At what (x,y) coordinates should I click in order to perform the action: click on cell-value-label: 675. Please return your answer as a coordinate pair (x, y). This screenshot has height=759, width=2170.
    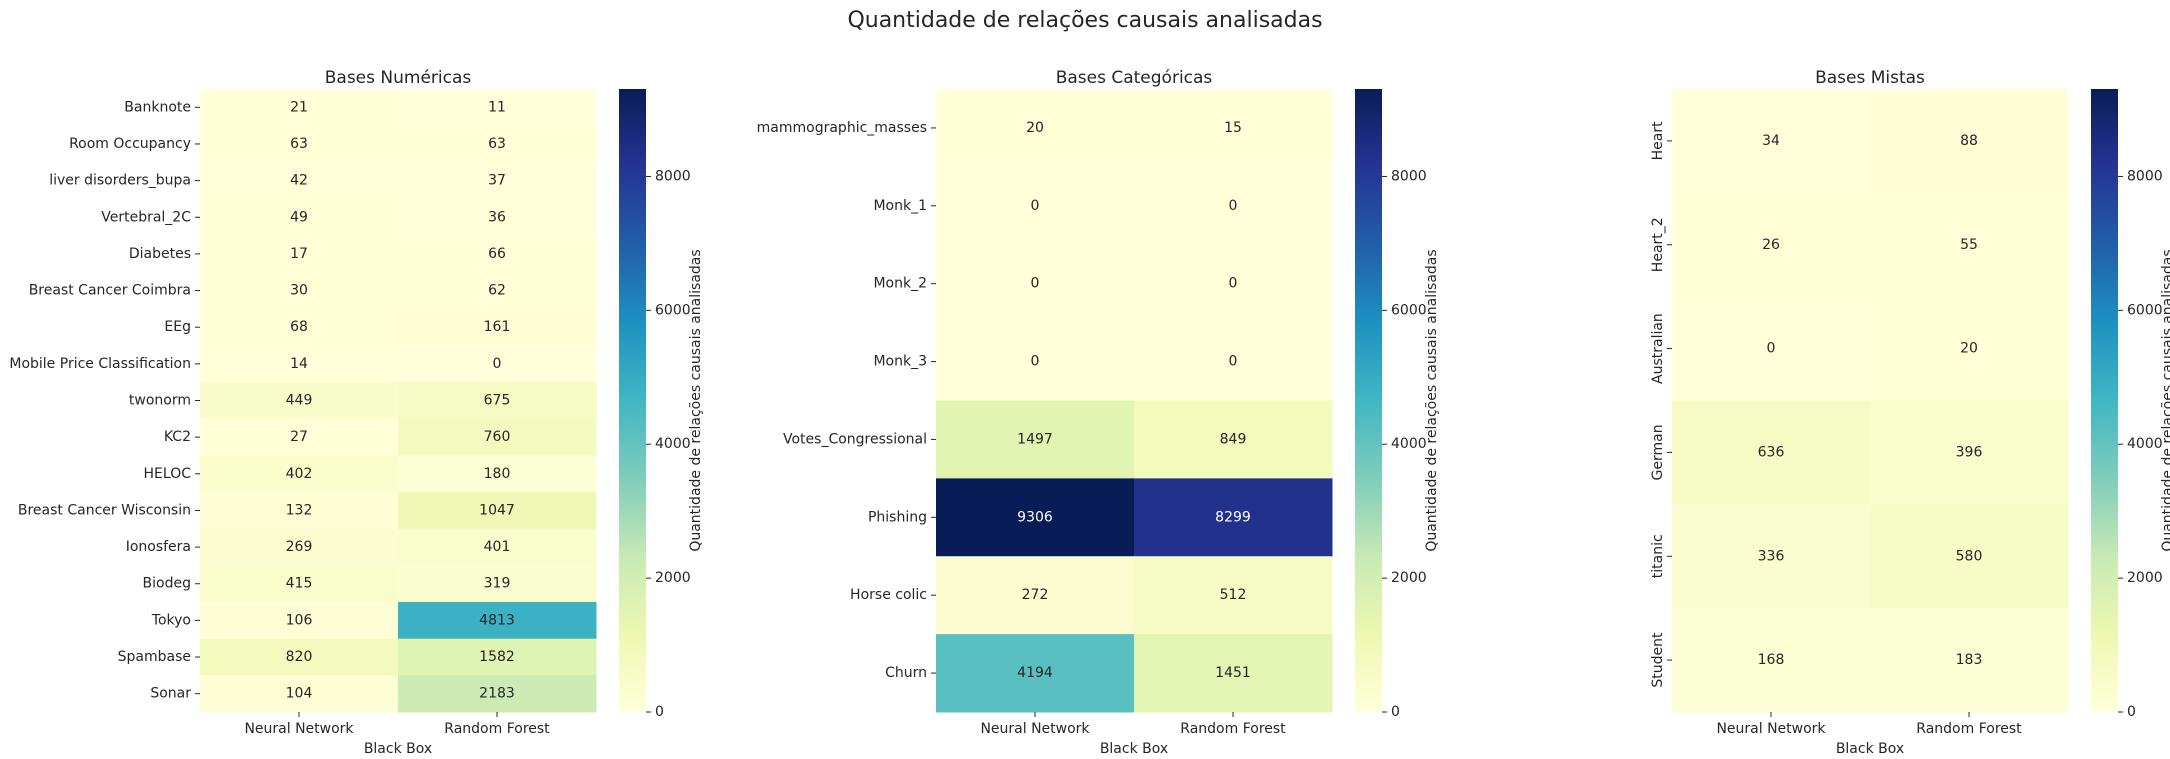
    Looking at the image, I should click on (497, 401).